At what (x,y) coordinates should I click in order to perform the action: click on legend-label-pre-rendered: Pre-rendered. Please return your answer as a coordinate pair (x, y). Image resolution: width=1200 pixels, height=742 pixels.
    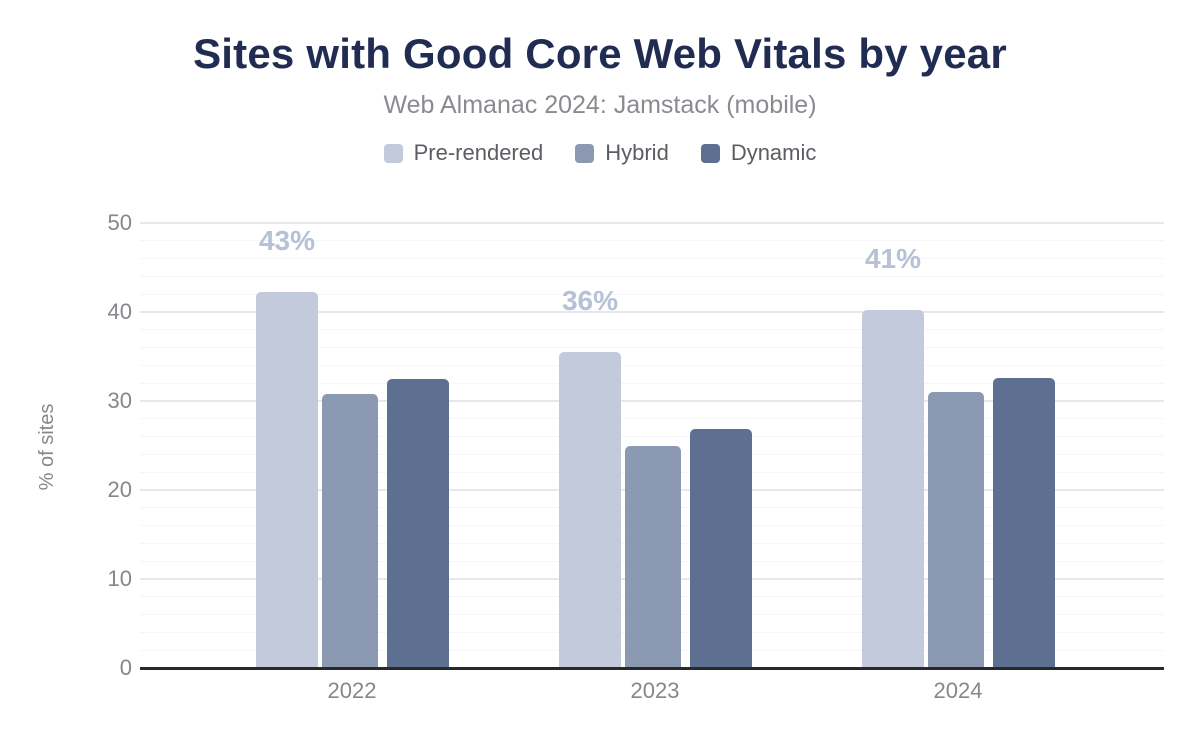
    Looking at the image, I should click on (478, 152).